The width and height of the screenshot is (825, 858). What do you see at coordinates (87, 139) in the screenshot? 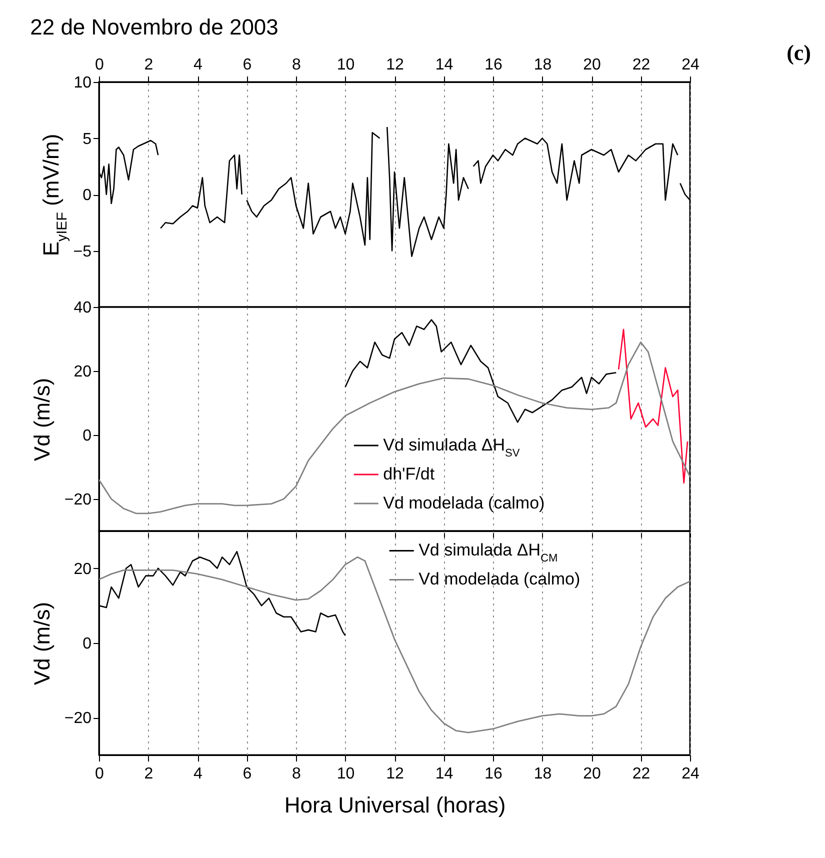
I see `y-tick-label: 5` at bounding box center [87, 139].